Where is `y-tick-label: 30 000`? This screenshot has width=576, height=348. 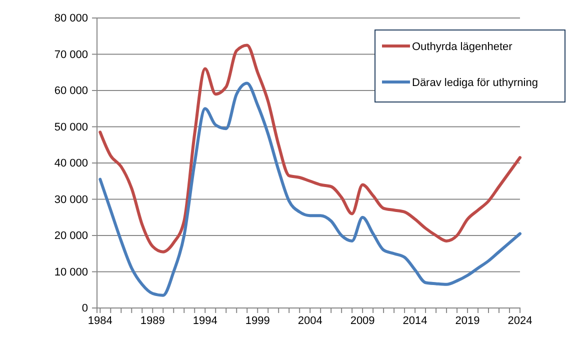
y-tick-label: 30 000 is located at coordinates (71, 200).